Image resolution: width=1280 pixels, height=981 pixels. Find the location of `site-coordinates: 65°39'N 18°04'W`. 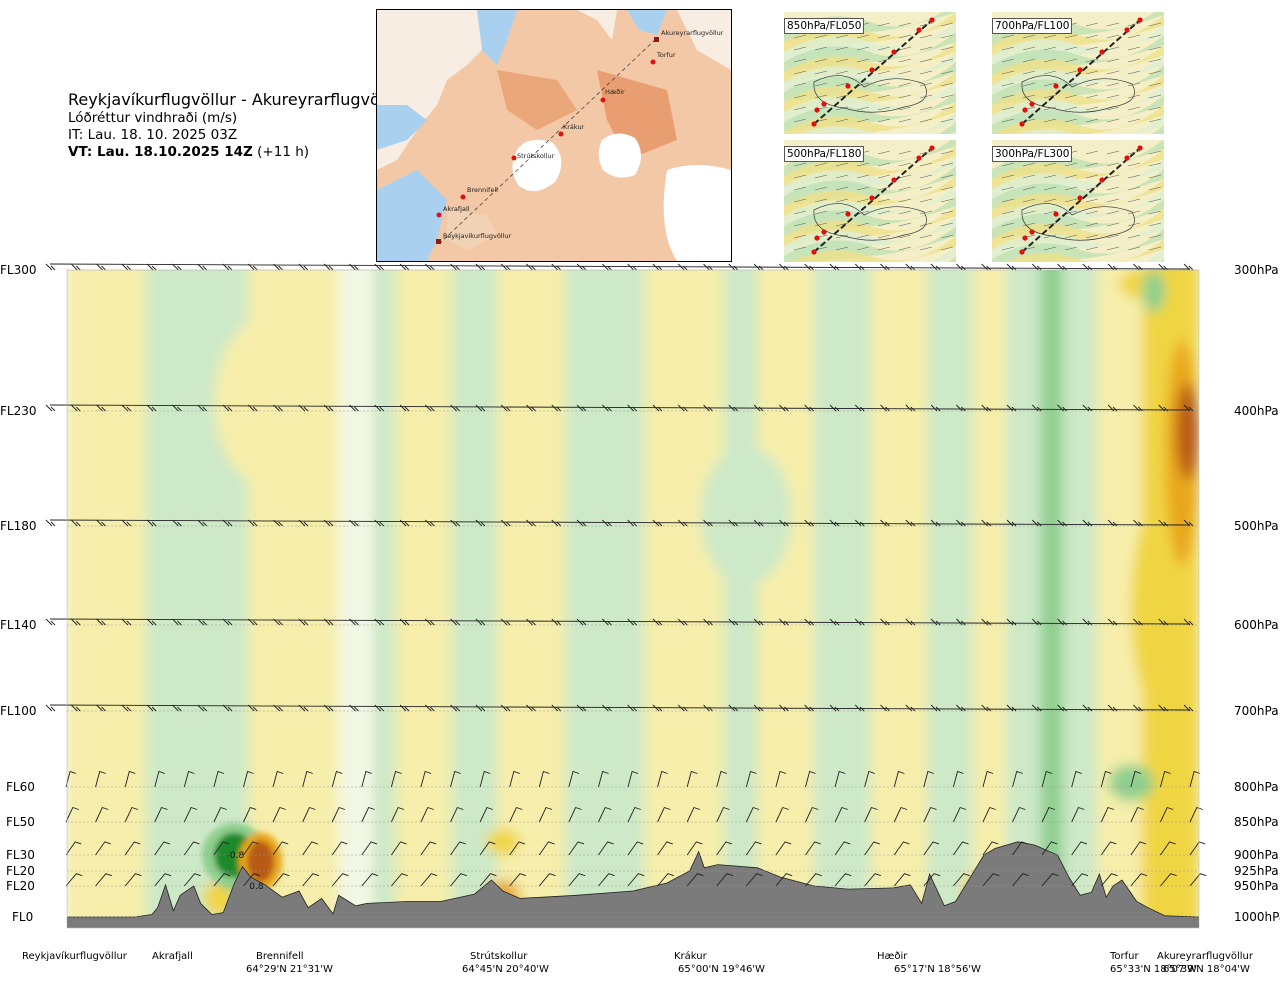

site-coordinates: 65°39'N 18°04'W is located at coordinates (1206, 969).